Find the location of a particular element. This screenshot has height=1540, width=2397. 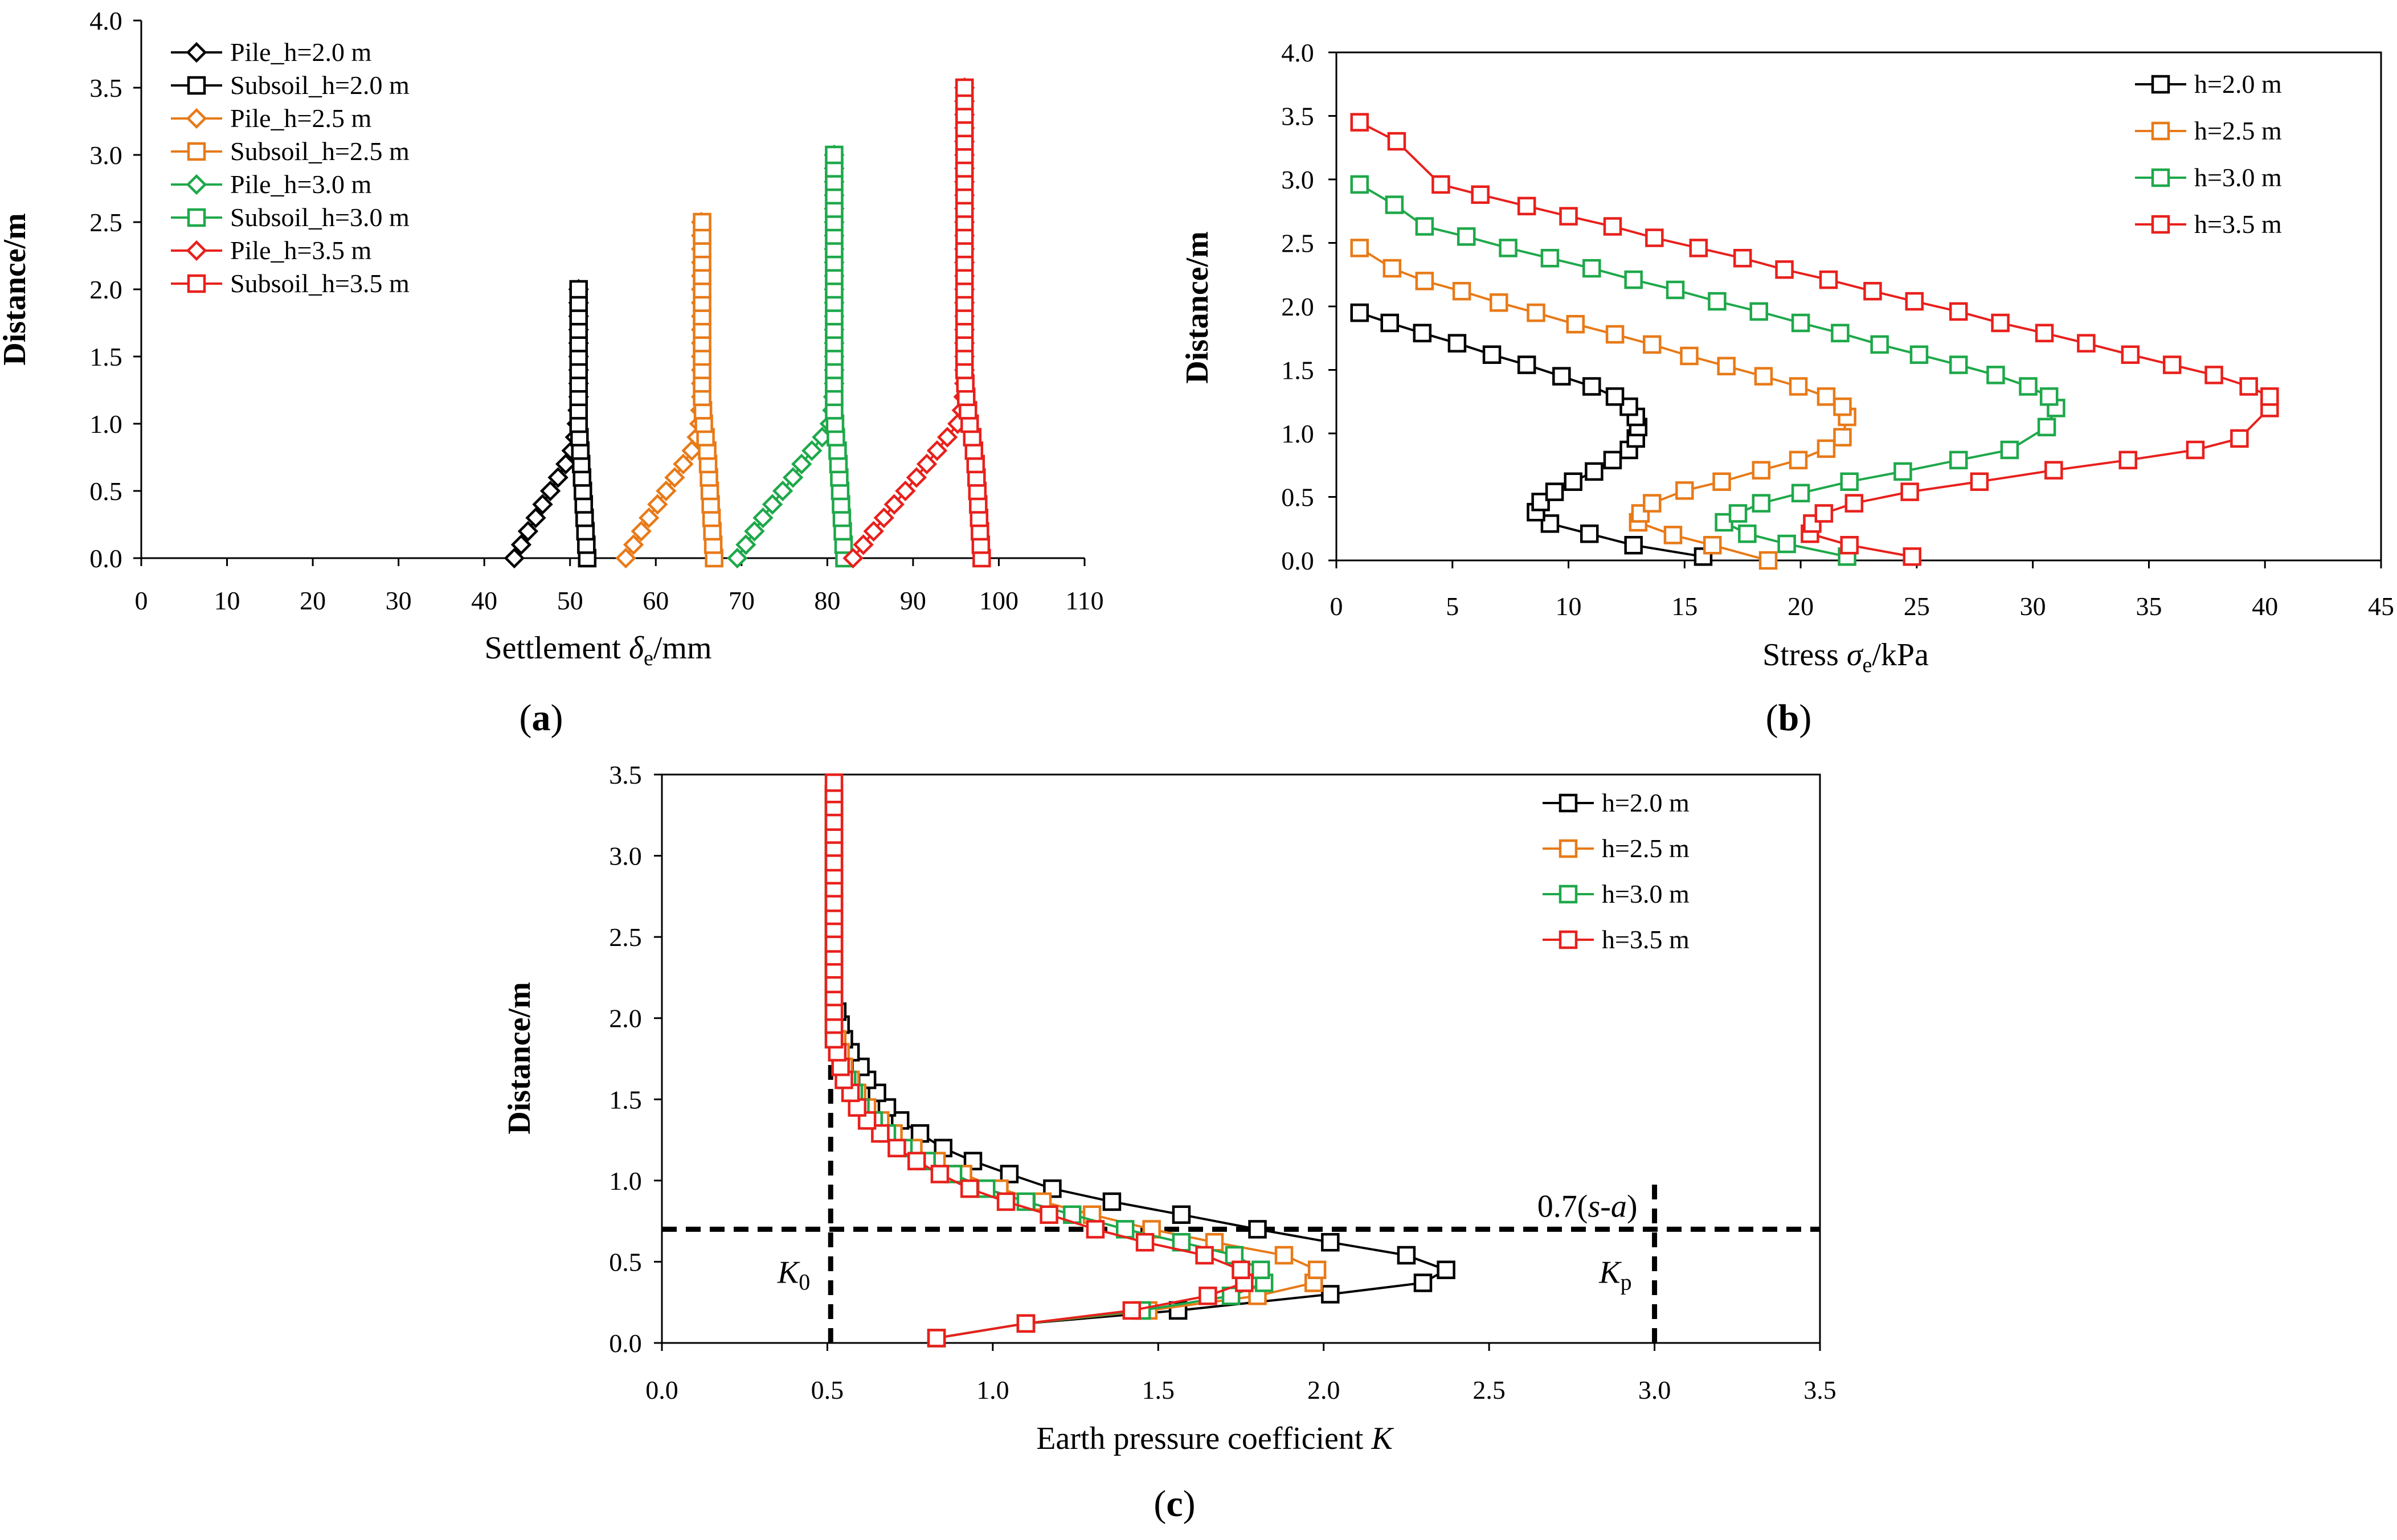

x-axis-label-unit: /kPa is located at coordinates (1900, 655).